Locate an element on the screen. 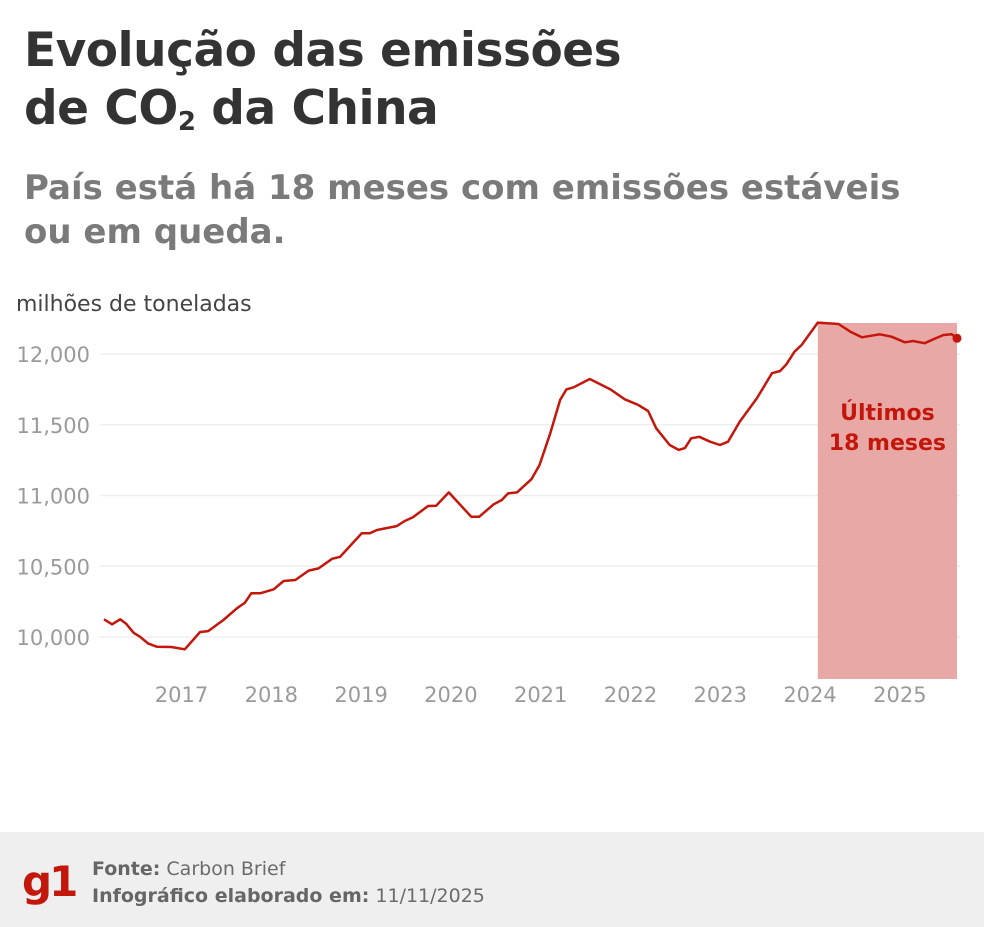  g1-logo: g1 is located at coordinates (50, 881).